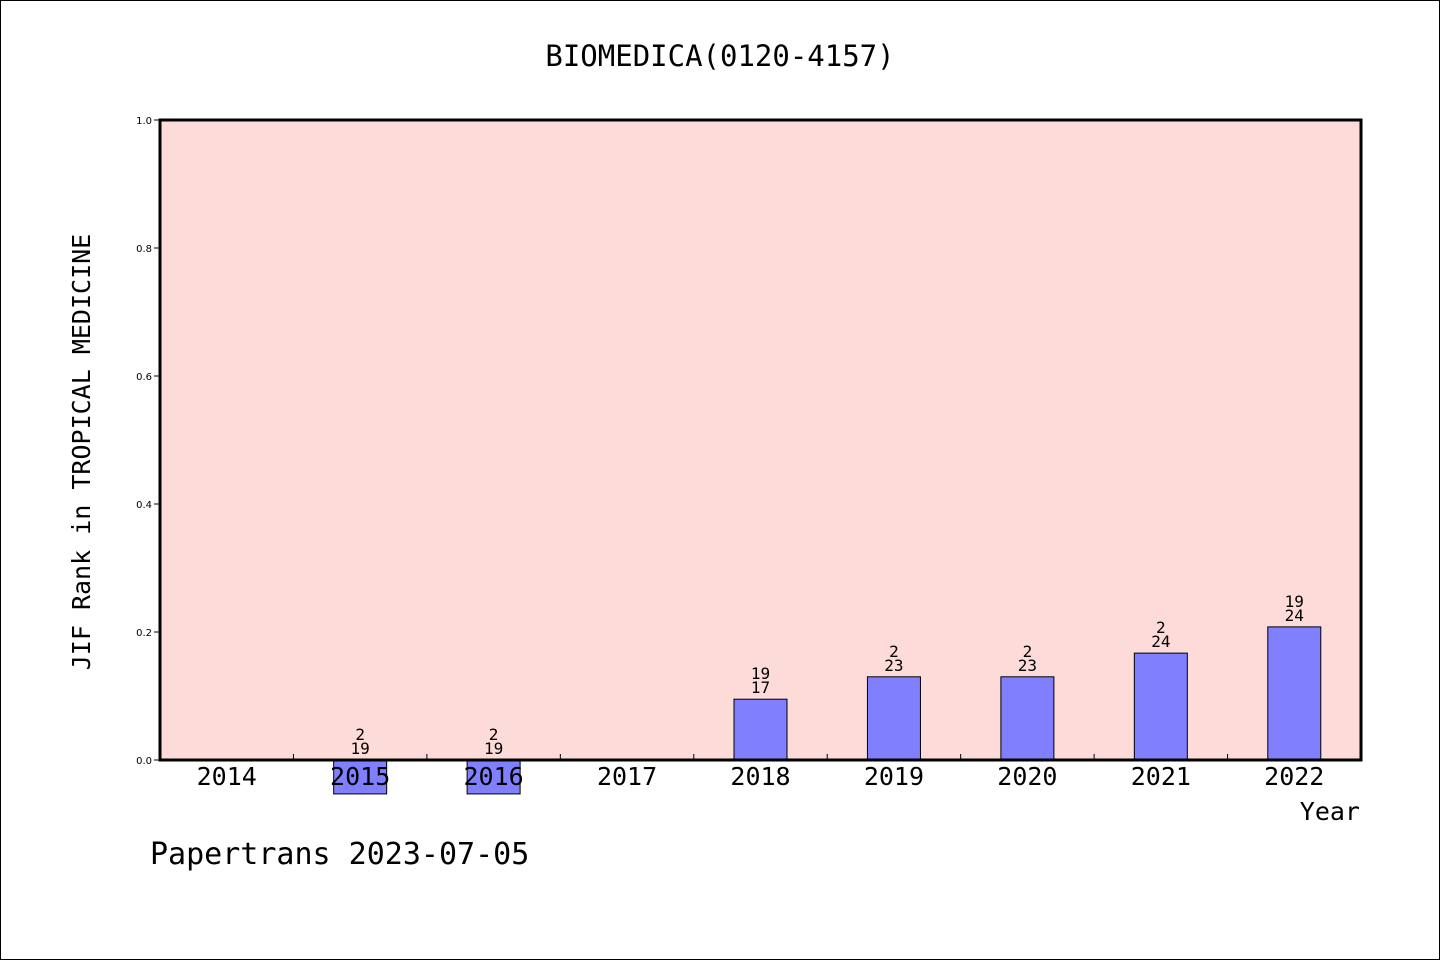 The width and height of the screenshot is (1440, 960). I want to click on bar-data-label: 17, so click(760, 687).